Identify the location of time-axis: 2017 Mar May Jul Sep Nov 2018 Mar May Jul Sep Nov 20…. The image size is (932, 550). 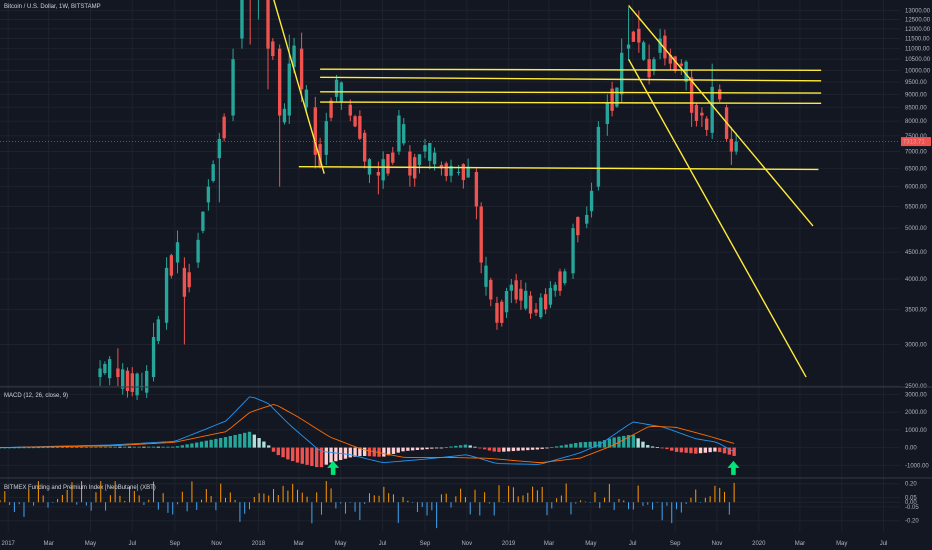
(445, 544).